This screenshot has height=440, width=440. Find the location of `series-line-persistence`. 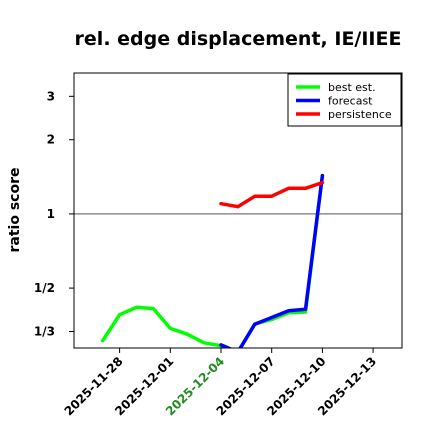

series-line-persistence is located at coordinates (272, 194).